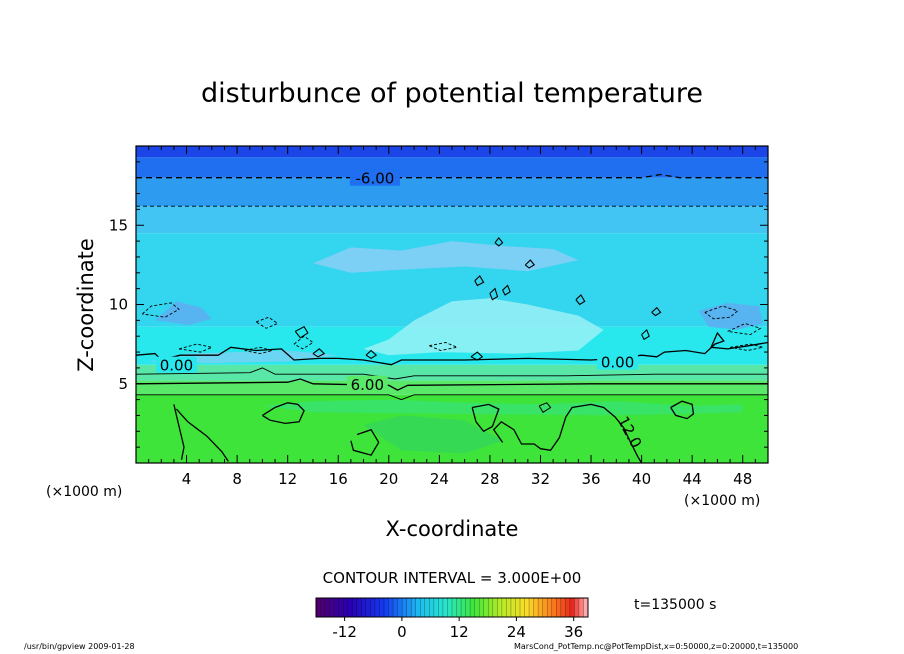 The image size is (904, 654). I want to click on x-tick-label: 48, so click(742, 479).